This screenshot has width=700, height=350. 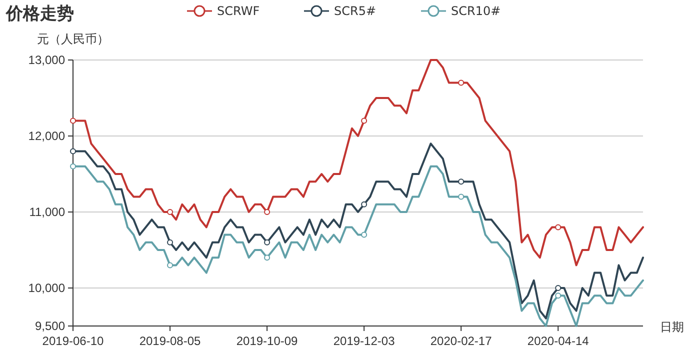 What do you see at coordinates (238, 11) in the screenshot?
I see `legend-label: SCRWF` at bounding box center [238, 11].